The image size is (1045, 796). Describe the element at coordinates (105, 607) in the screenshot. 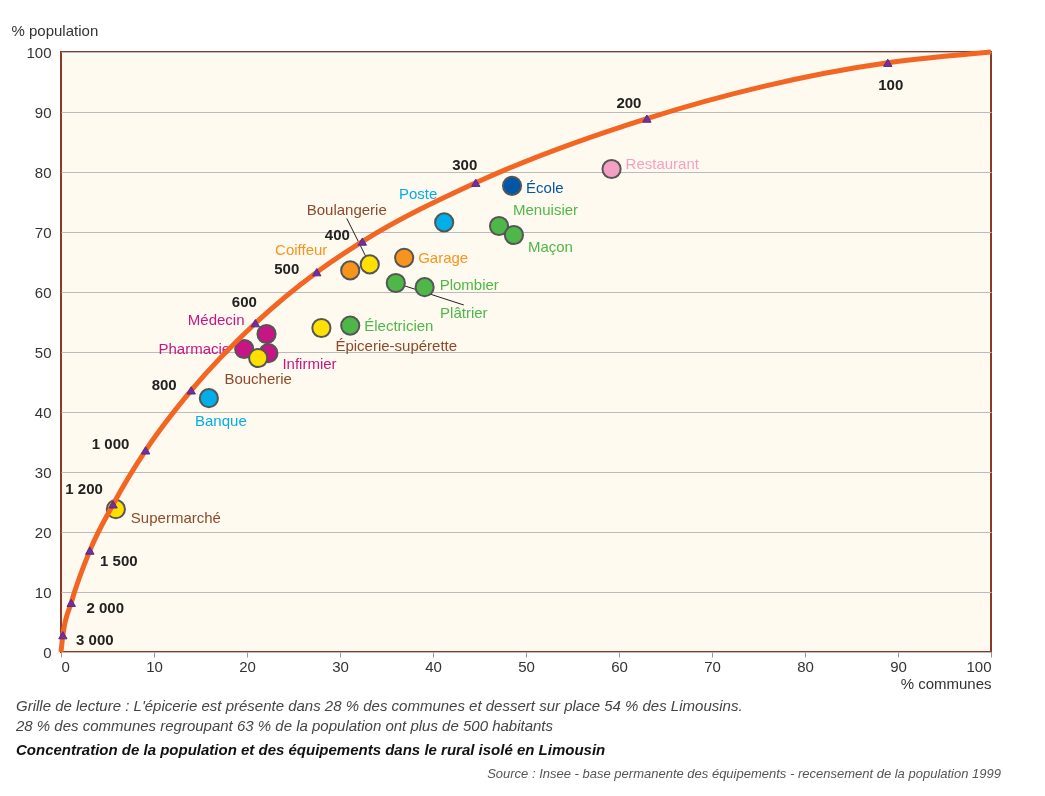

I see `annotation: 2 000` at that location.